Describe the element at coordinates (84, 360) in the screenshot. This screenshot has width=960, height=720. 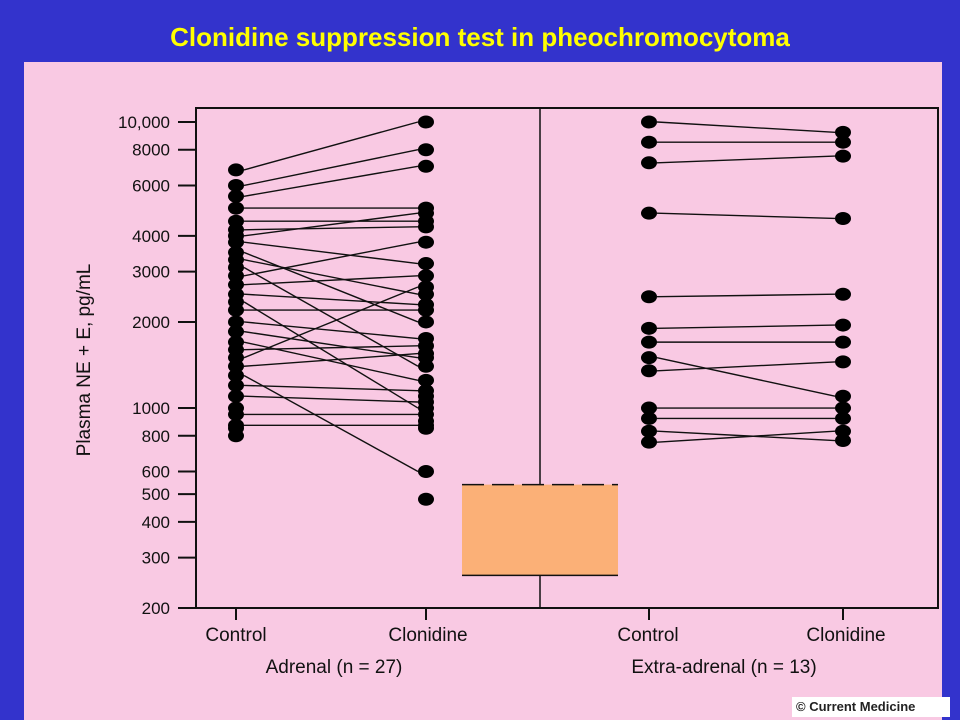
I see `y-axis-label: Plasma NE + E, pg/mL` at that location.